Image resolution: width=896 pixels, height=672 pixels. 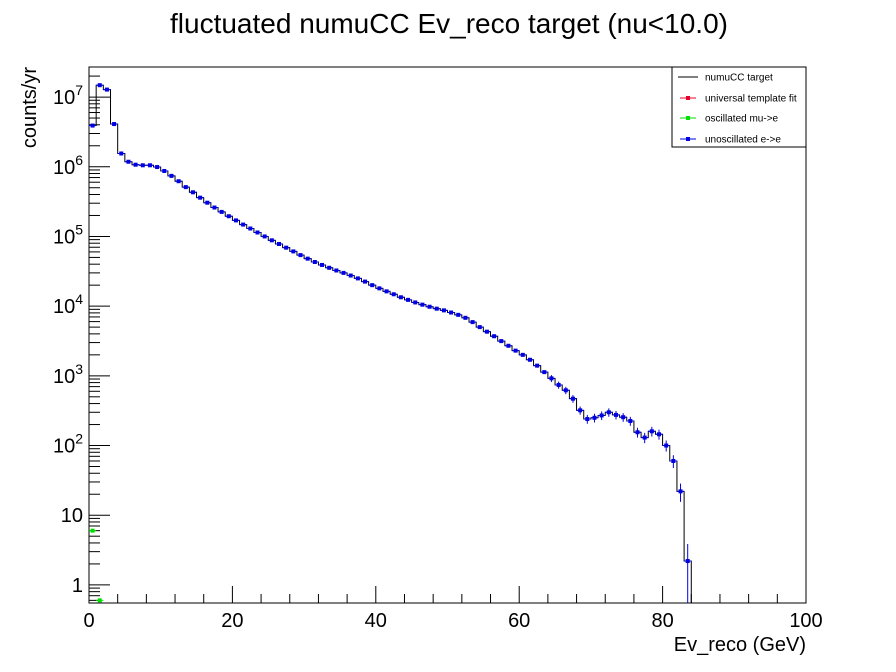 What do you see at coordinates (725, 78) in the screenshot?
I see `legend-entry: numuCC target` at bounding box center [725, 78].